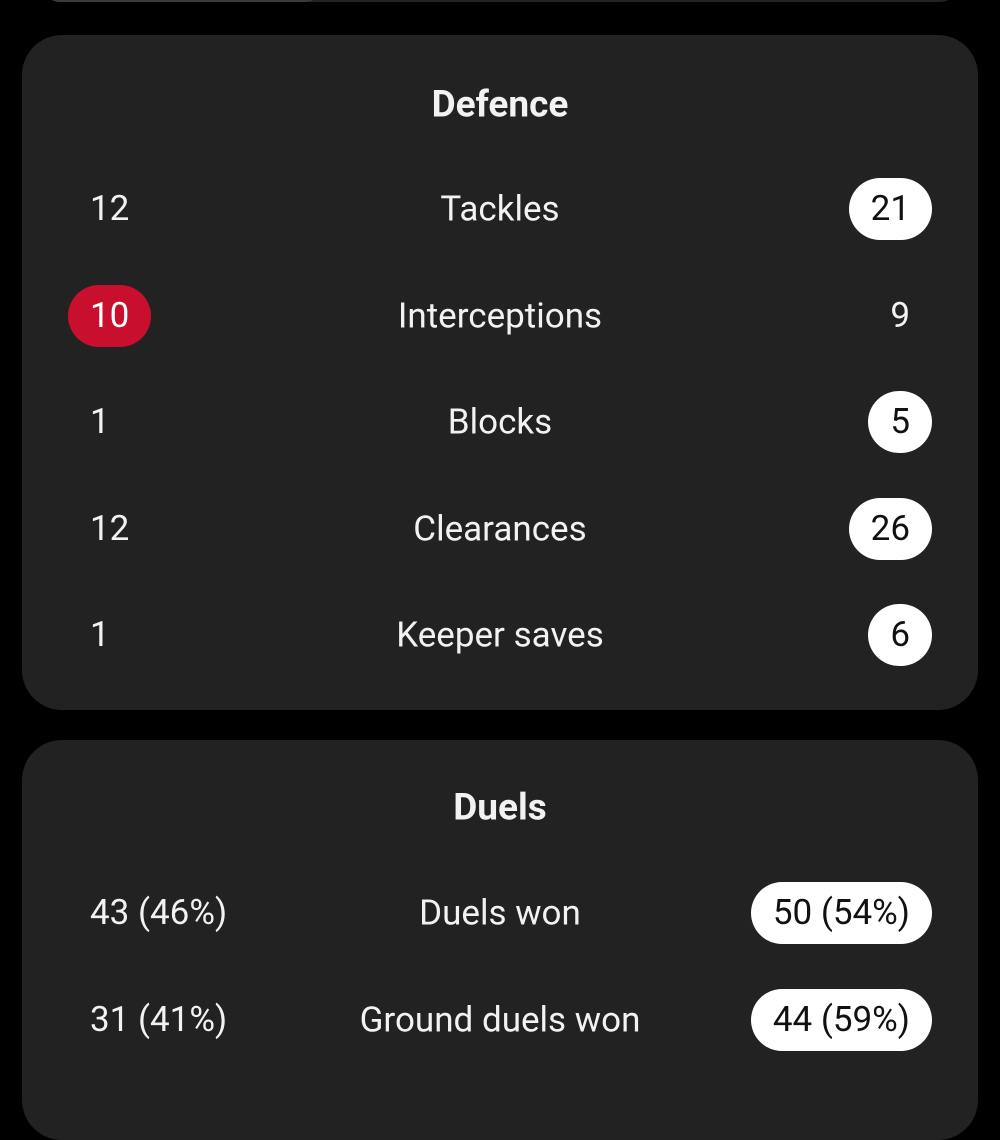 The width and height of the screenshot is (1000, 1140). What do you see at coordinates (110, 315) in the screenshot?
I see `home-value: 10` at bounding box center [110, 315].